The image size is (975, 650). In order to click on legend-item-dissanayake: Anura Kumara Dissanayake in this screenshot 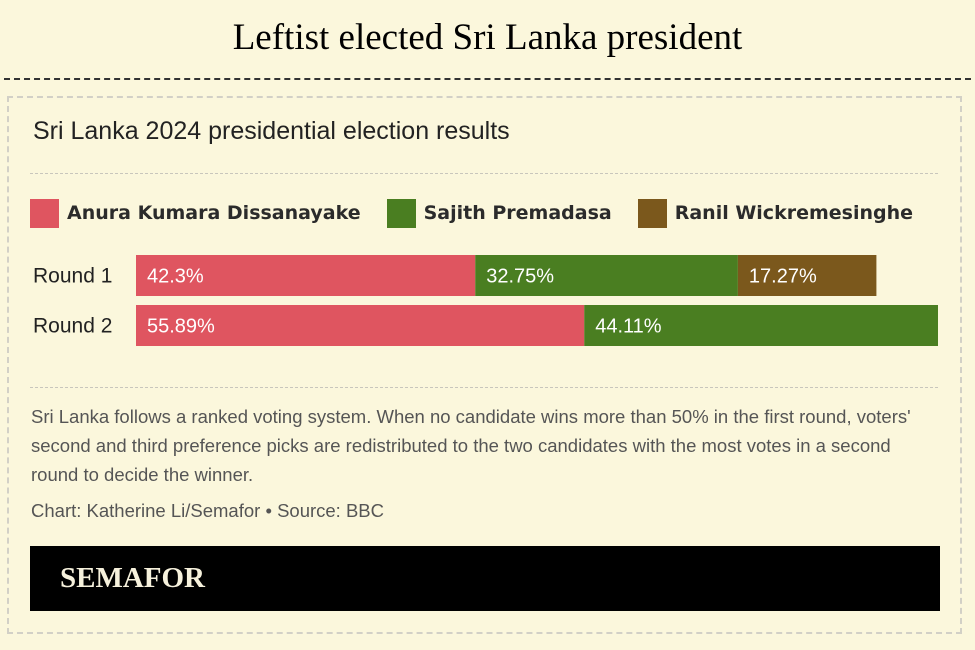, I will do `click(195, 213)`.